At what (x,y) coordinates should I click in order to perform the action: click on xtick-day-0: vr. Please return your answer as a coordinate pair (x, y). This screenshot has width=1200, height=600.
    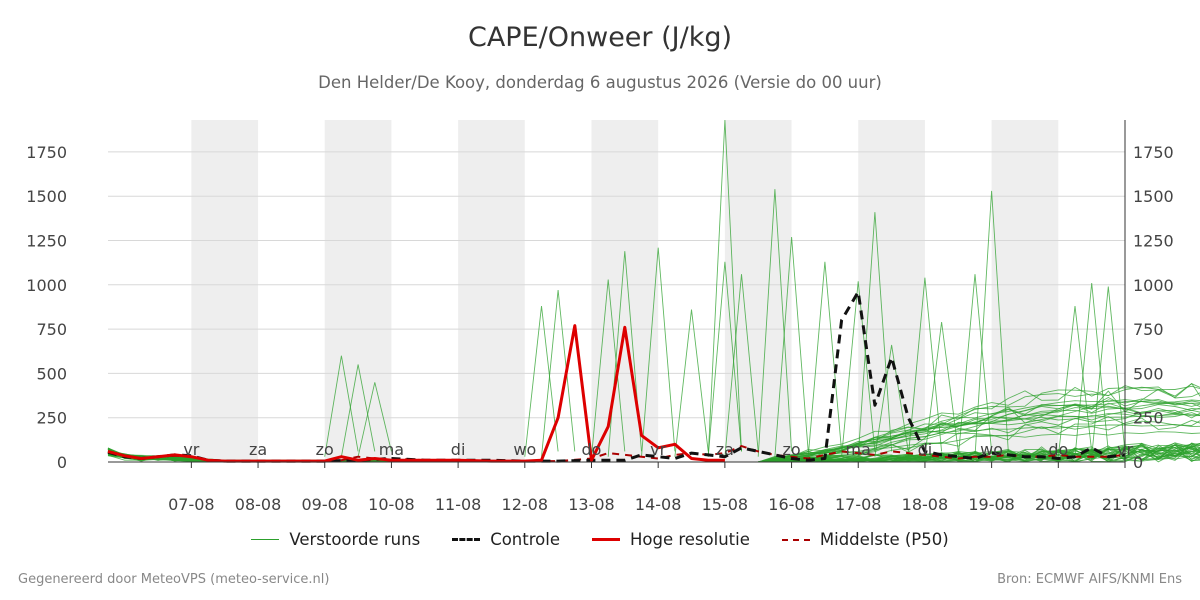
    Looking at the image, I should click on (191, 449).